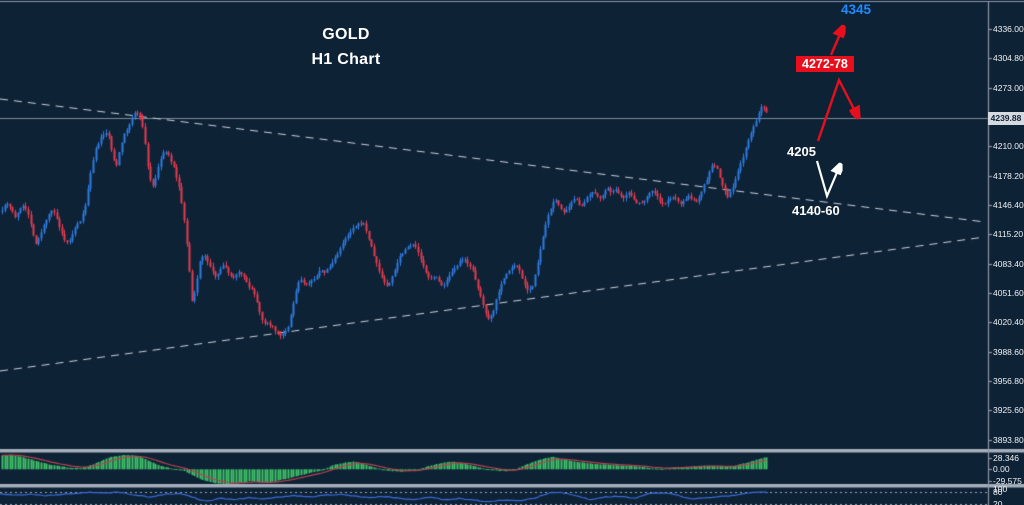 The image size is (1024, 505). What do you see at coordinates (1007, 480) in the screenshot?
I see `macd-tick-label: -29.575` at bounding box center [1007, 480].